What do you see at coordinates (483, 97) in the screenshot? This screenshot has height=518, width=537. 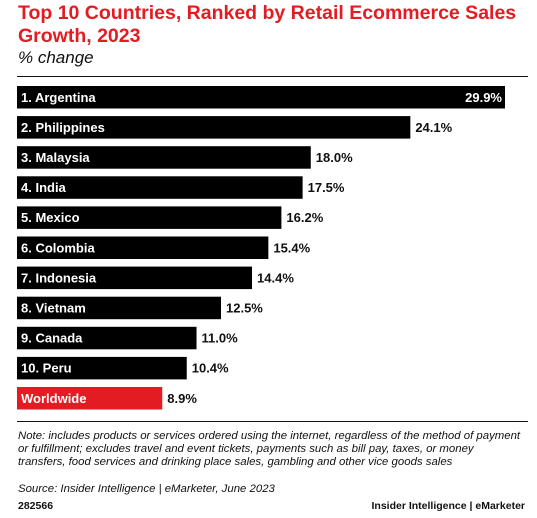 I see `value-label-argentina: 29.9%` at bounding box center [483, 97].